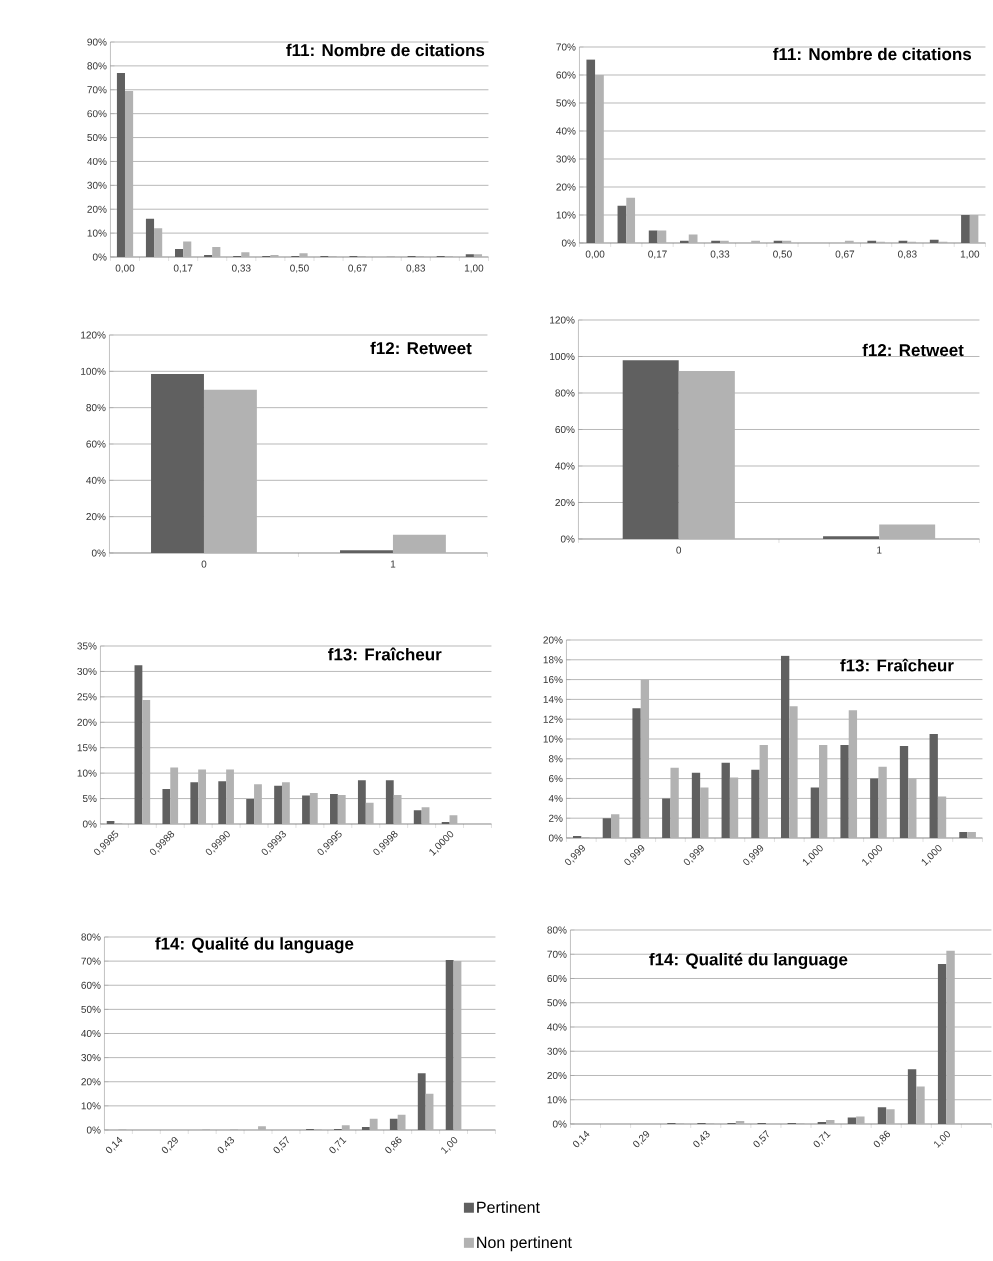 This screenshot has height=1261, width=993. Describe the element at coordinates (553, 680) in the screenshot. I see `y-tick-label: 16%` at that location.